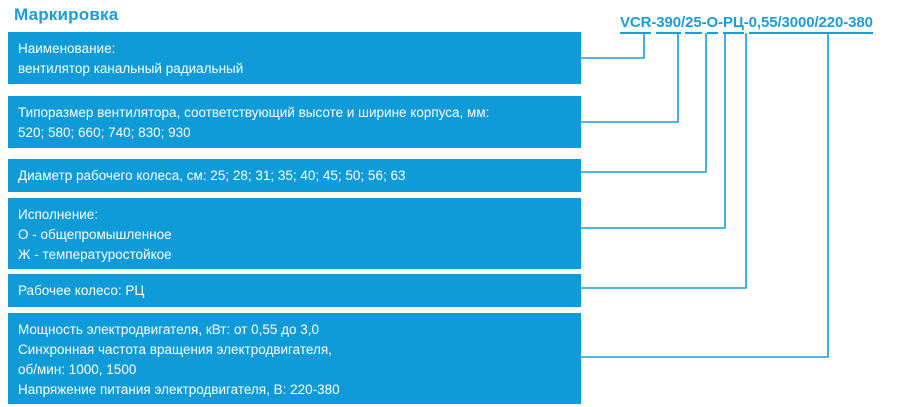 The height and width of the screenshot is (407, 900). I want to click on code-segment-execution: O, so click(712, 24).